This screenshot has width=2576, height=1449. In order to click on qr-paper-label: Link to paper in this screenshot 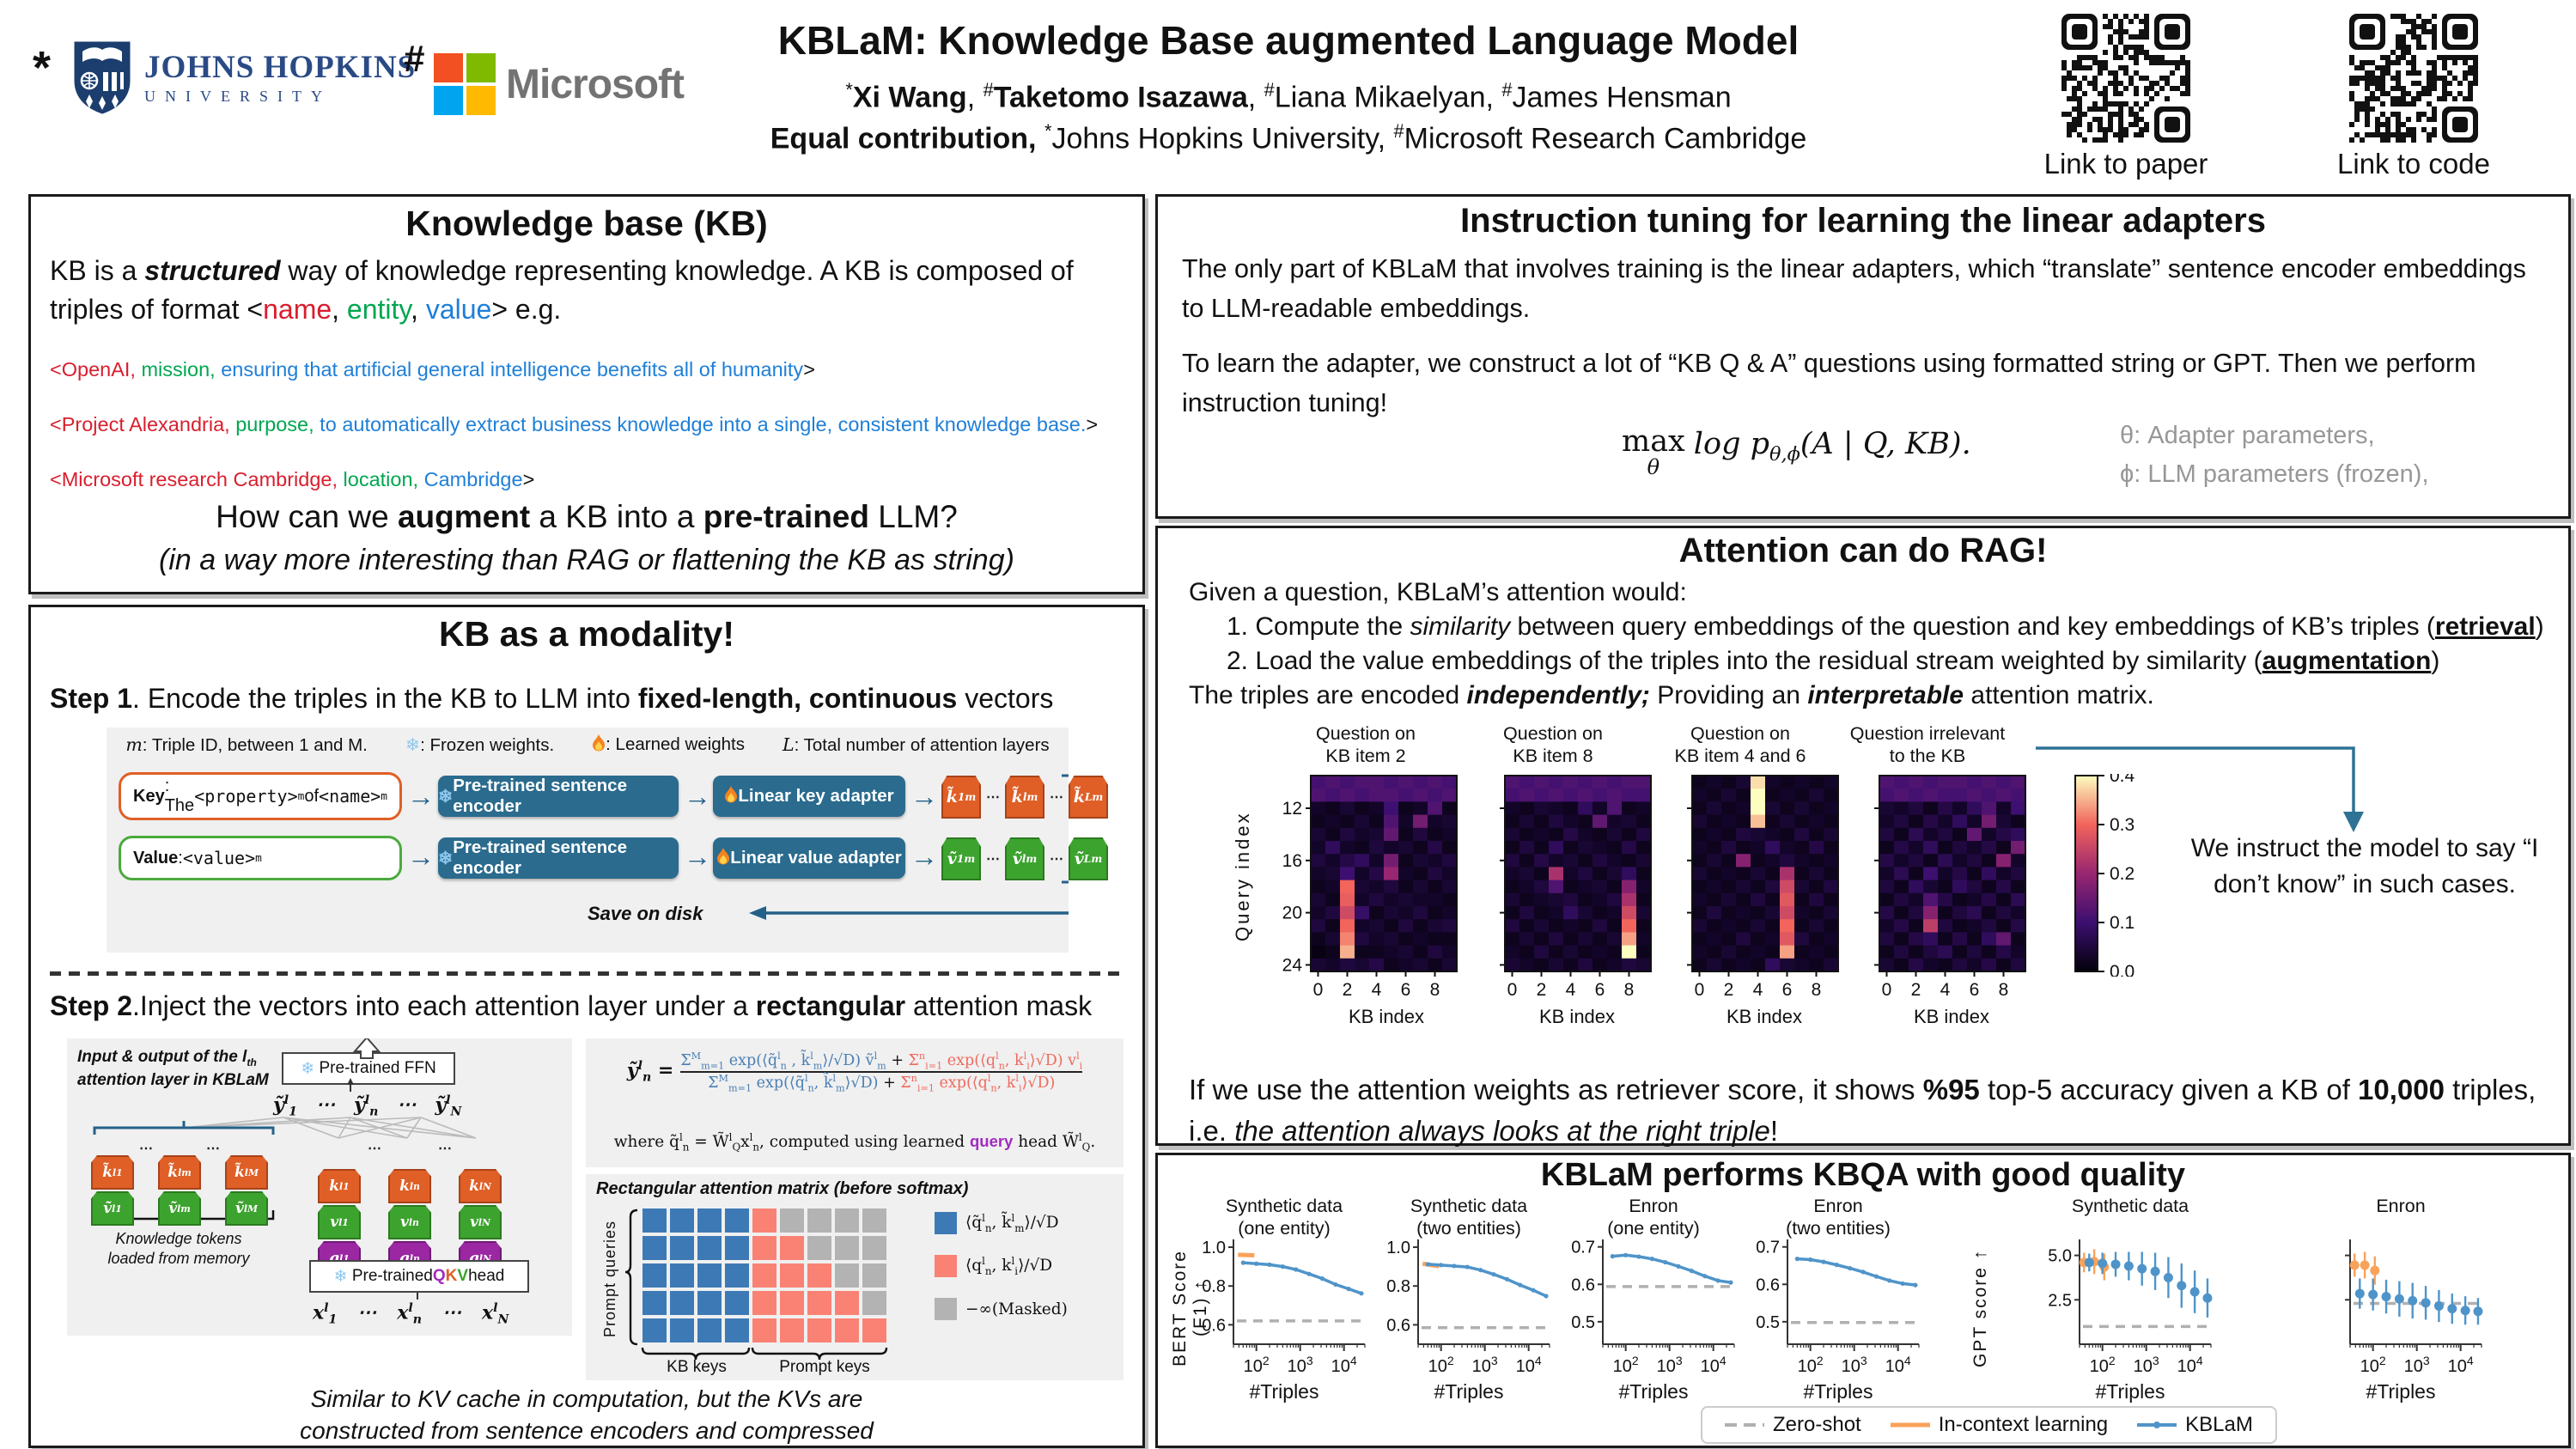, I will do `click(2125, 164)`.